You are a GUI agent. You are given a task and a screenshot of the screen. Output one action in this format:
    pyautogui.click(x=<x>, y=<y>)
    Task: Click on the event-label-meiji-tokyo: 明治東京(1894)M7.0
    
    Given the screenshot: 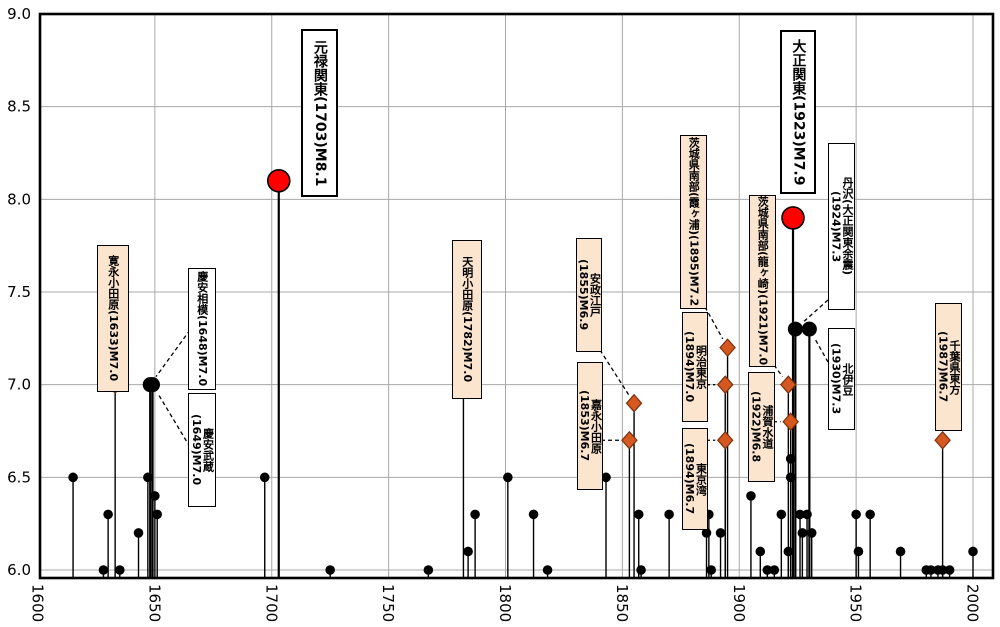 What is the action you would take?
    pyautogui.click(x=695, y=367)
    